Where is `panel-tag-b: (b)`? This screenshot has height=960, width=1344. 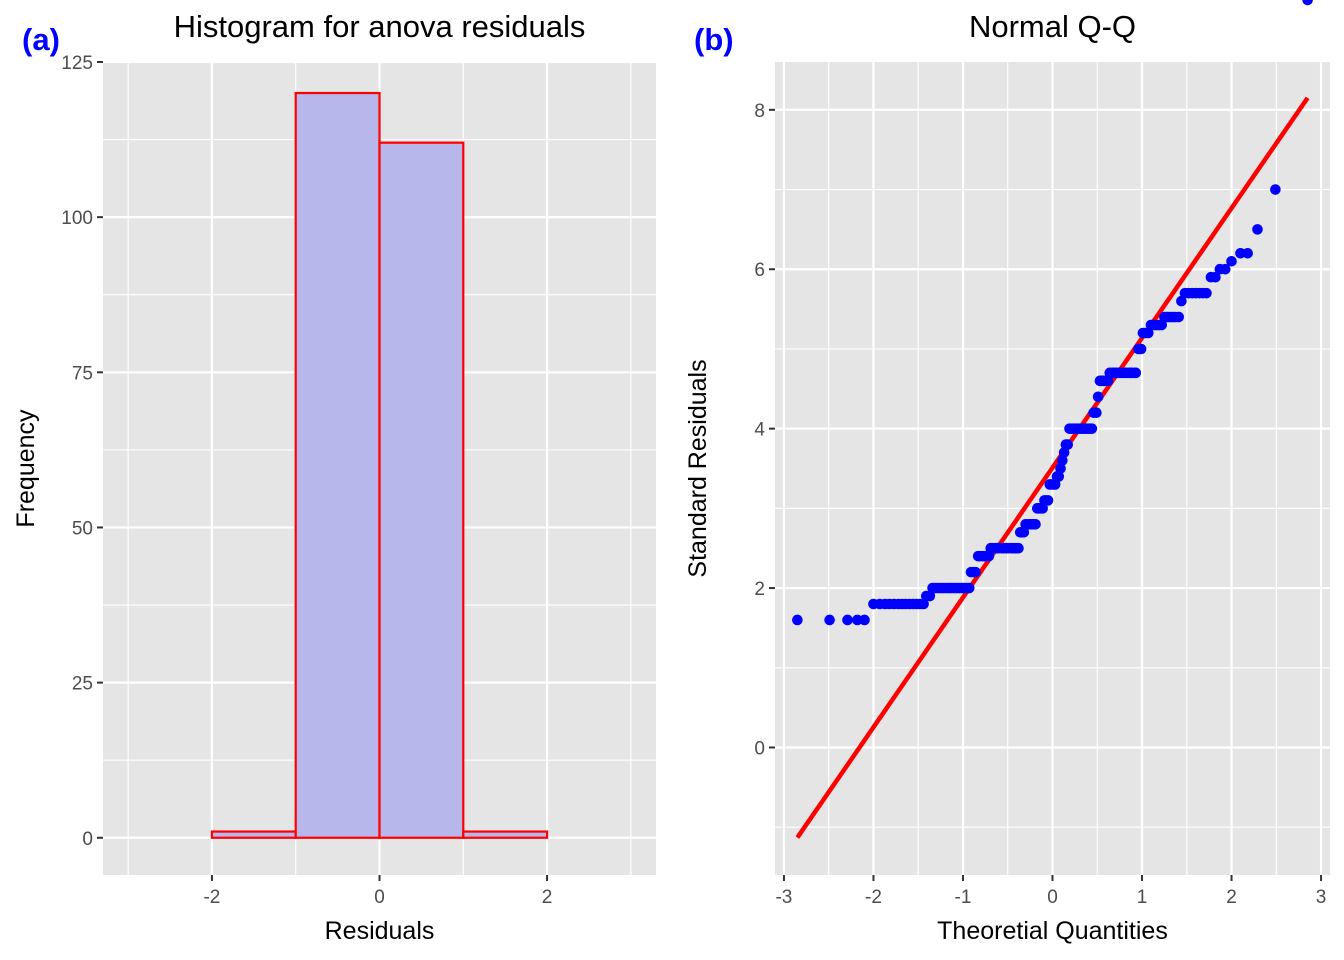 panel-tag-b: (b) is located at coordinates (714, 39).